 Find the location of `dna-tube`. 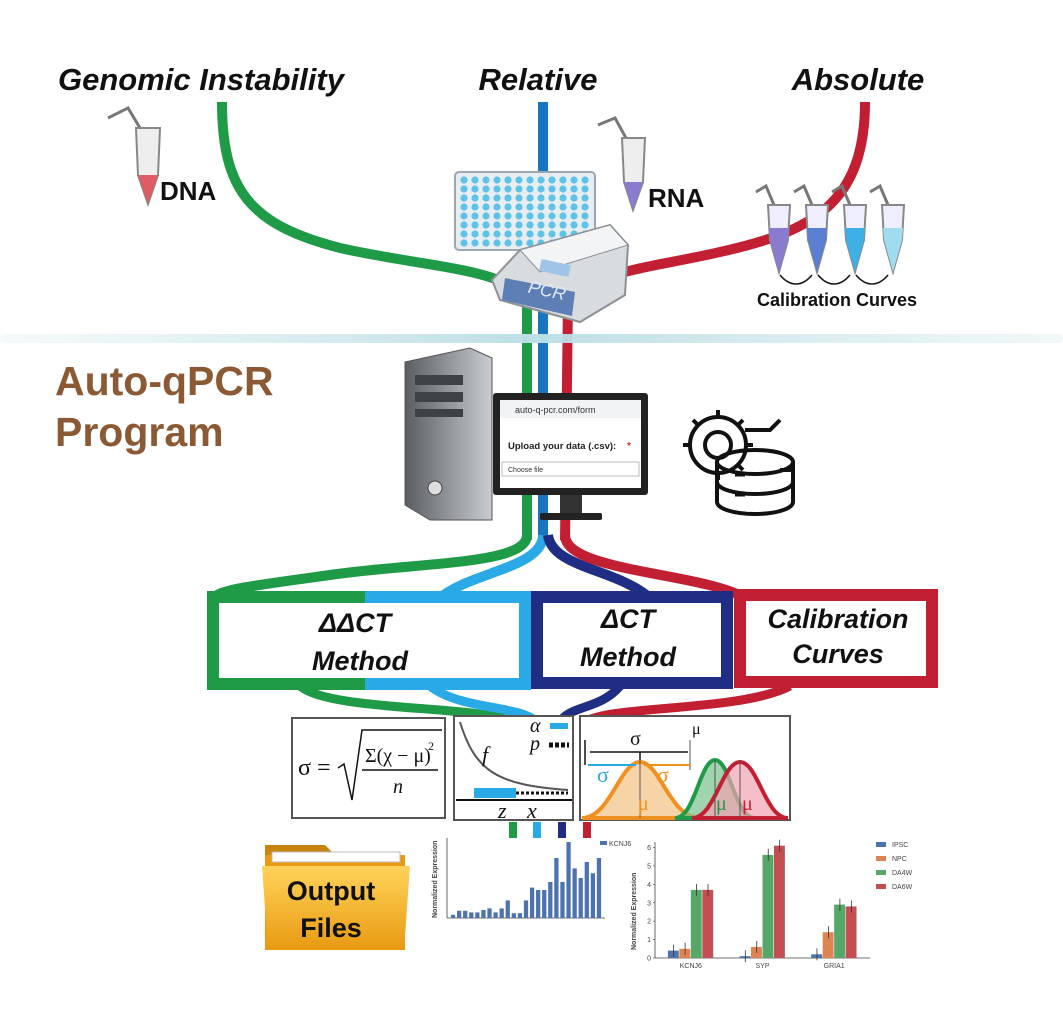

dna-tube is located at coordinates (134, 157).